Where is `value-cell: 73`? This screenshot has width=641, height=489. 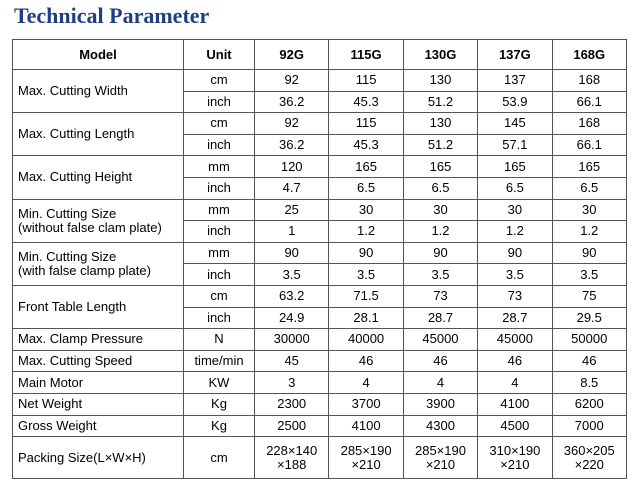
value-cell: 73 is located at coordinates (515, 296).